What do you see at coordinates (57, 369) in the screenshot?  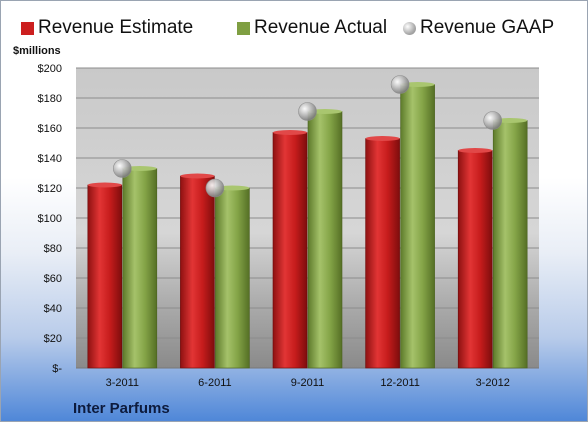 I see `y-tick-label: $-` at bounding box center [57, 369].